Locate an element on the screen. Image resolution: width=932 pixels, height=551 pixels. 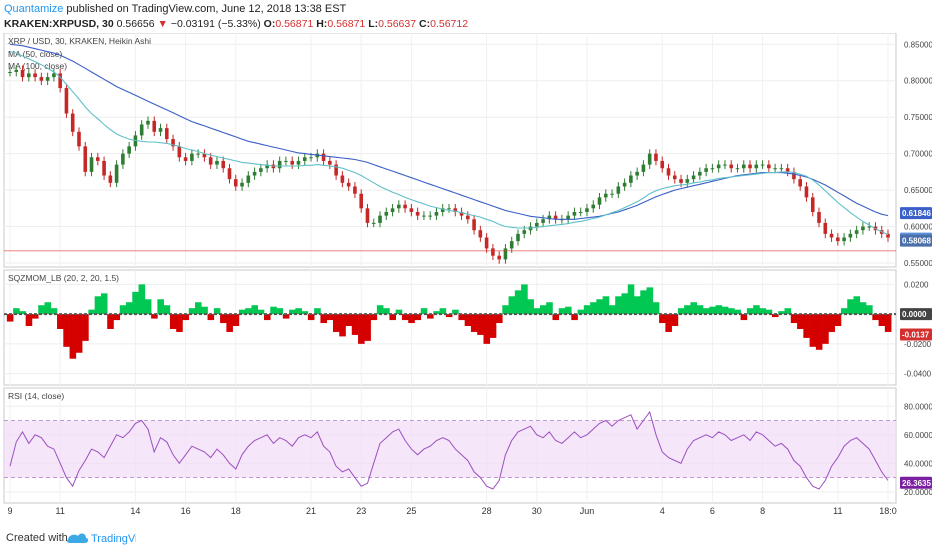
x-axis-label: 23 is located at coordinates (361, 511).